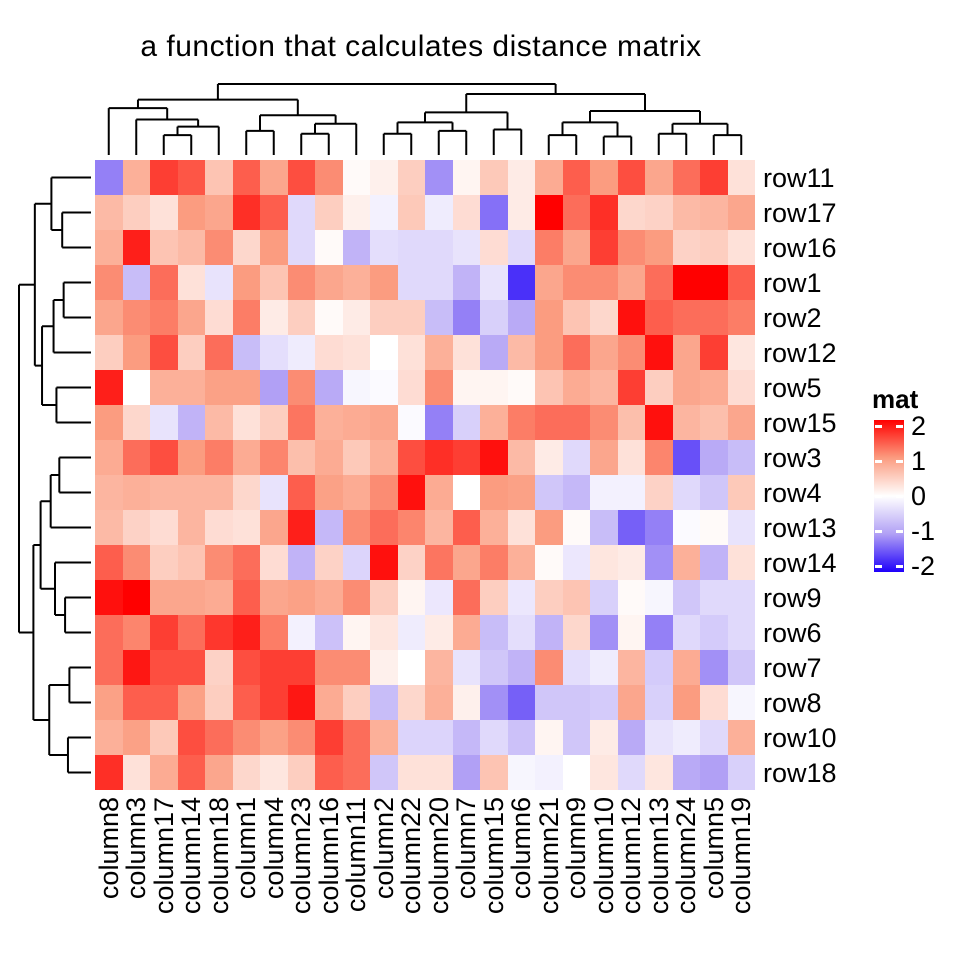 Image resolution: width=960 pixels, height=960 pixels. I want to click on row-label: row7, so click(792, 667).